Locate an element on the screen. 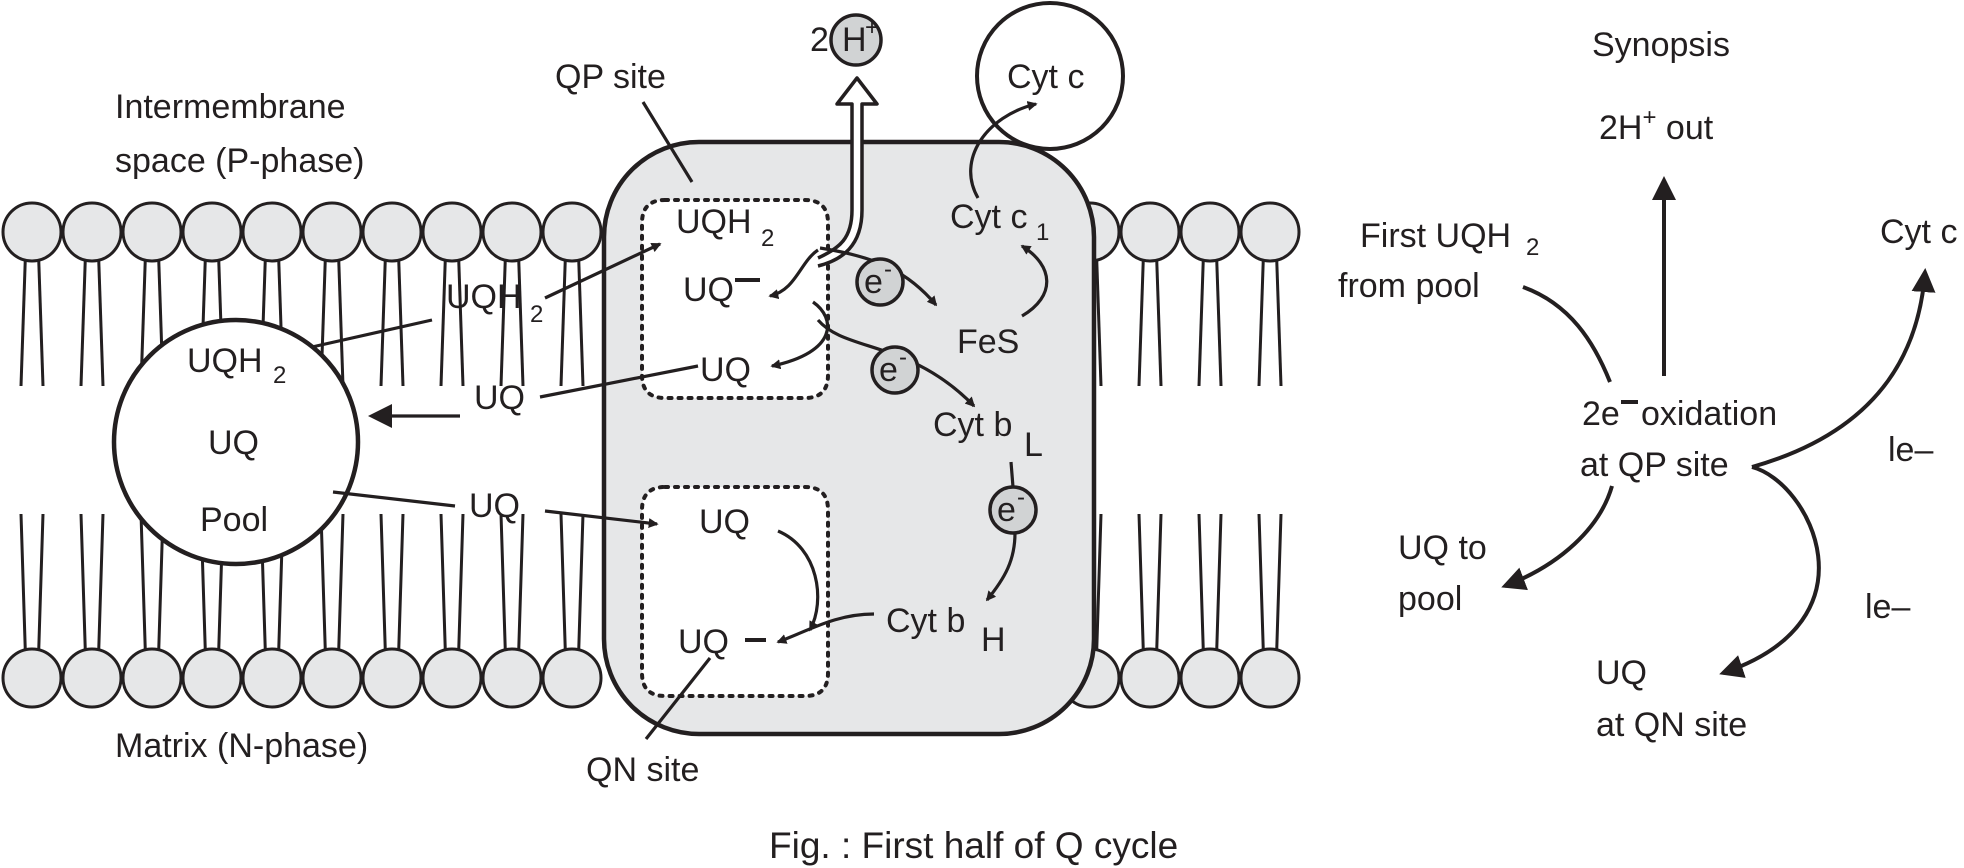 Image resolution: width=1964 pixels, height=868 pixels. synopsis-cyt-c: Cyt c is located at coordinates (1918, 232).